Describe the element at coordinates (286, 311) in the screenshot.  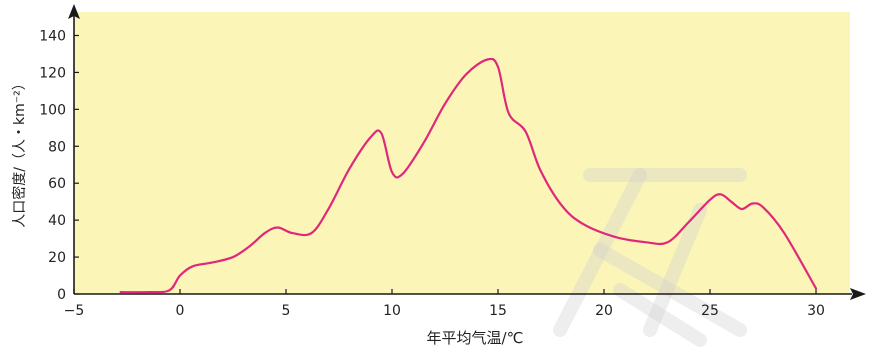
I see `x-tick-label: 5` at that location.